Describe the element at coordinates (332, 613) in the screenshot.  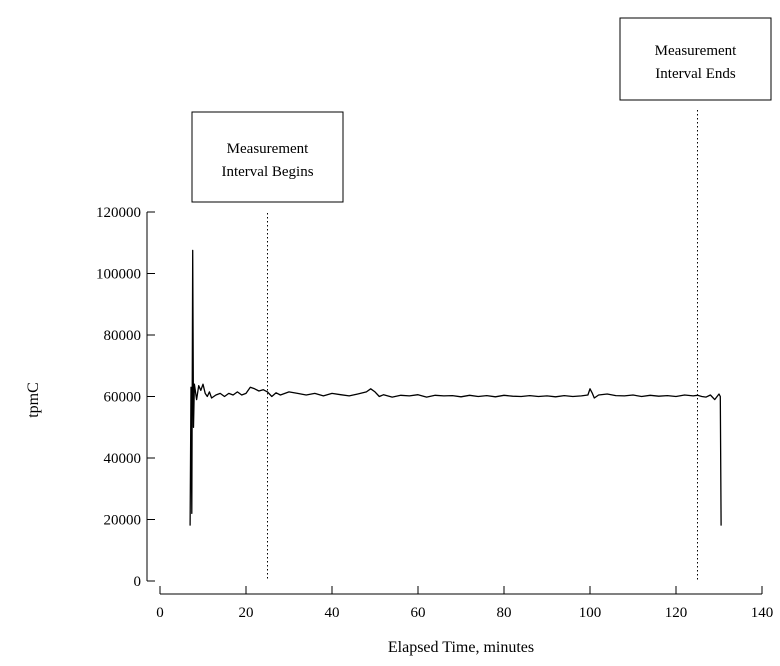
I see `x-tick-label: 40` at that location.